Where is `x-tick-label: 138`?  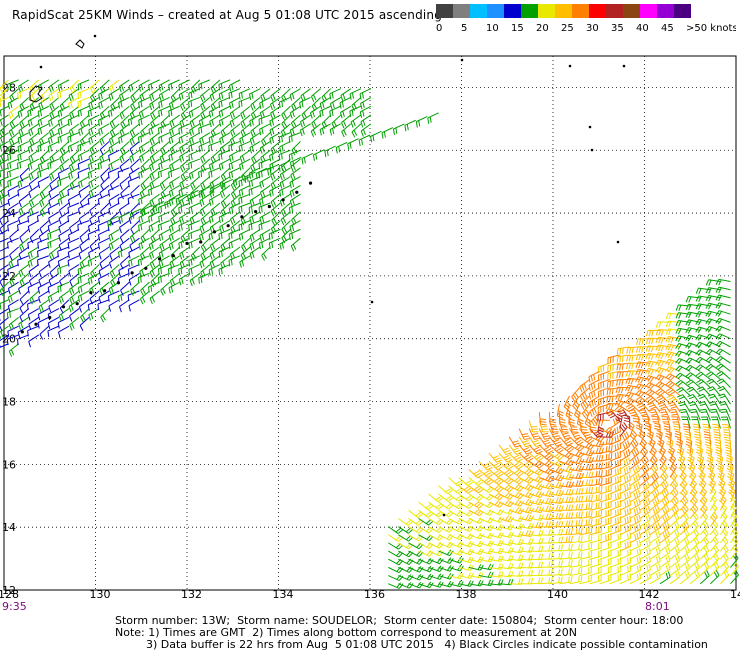
x-tick-label: 138 is located at coordinates (466, 594).